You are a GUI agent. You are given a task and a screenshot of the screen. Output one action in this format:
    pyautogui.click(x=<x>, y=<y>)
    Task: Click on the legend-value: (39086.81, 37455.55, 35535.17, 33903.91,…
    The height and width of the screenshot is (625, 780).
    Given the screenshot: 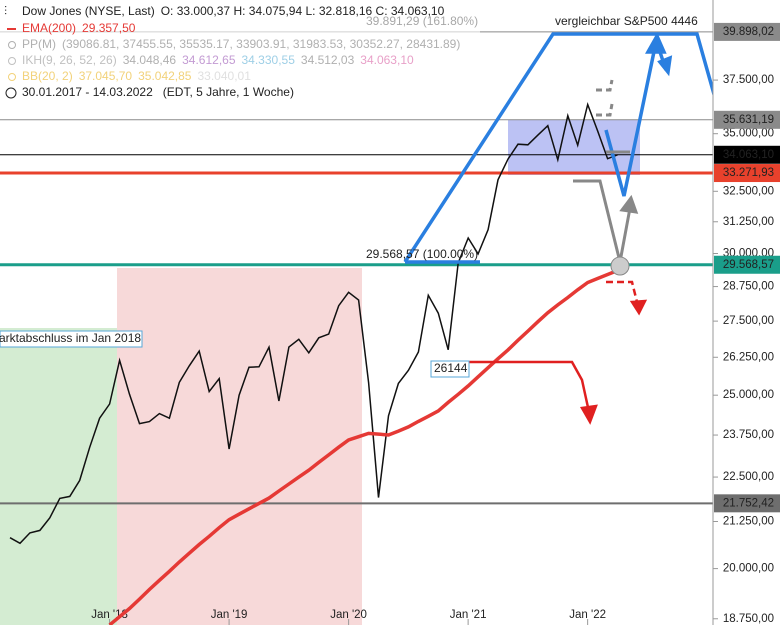 What is the action you would take?
    pyautogui.click(x=261, y=44)
    